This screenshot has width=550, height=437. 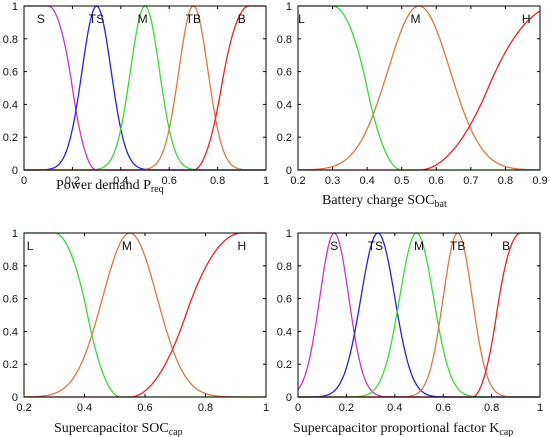 I want to click on x-axis-label: Supercapacitor proportional factor Kcap, so click(x=403, y=429).